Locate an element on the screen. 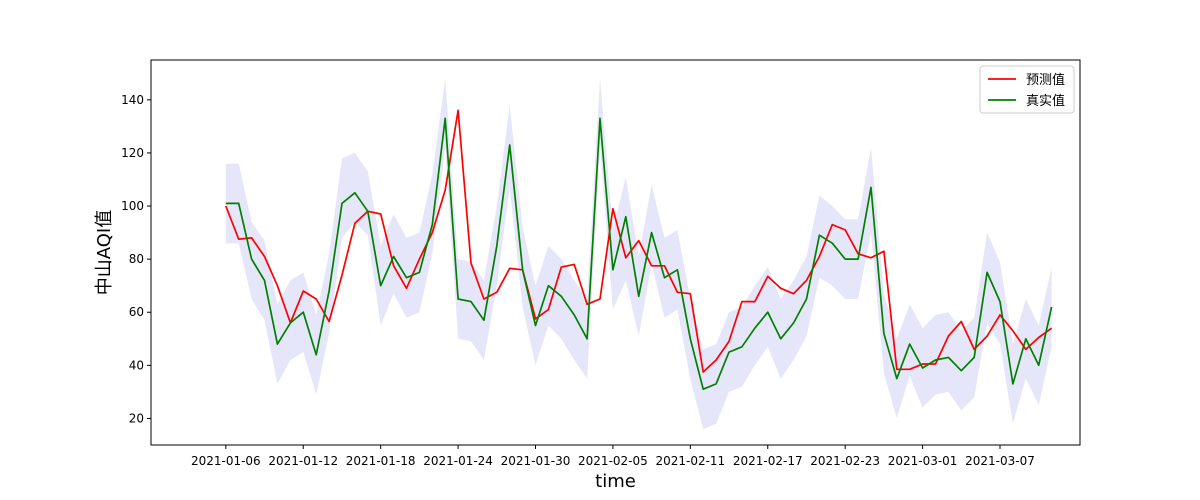  x-tick-label: 2021-01-24 is located at coordinates (458, 461).